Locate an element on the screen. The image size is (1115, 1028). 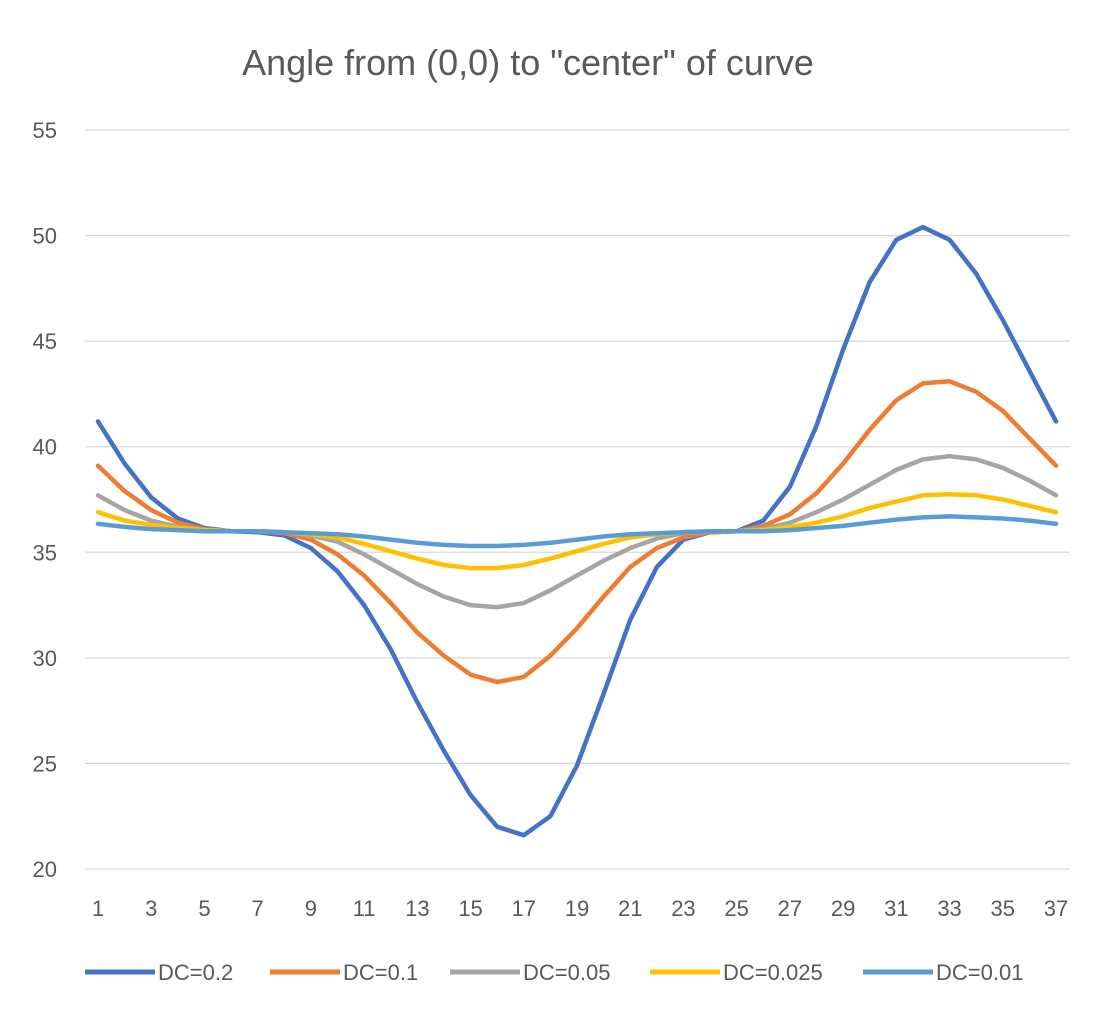
legend-label: DC=0.1 is located at coordinates (380, 972).